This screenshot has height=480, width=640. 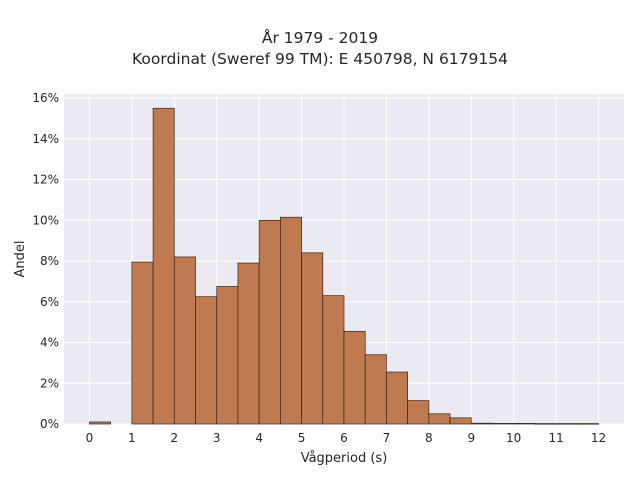 What do you see at coordinates (259, 438) in the screenshot?
I see `x-tick-label: 4` at bounding box center [259, 438].